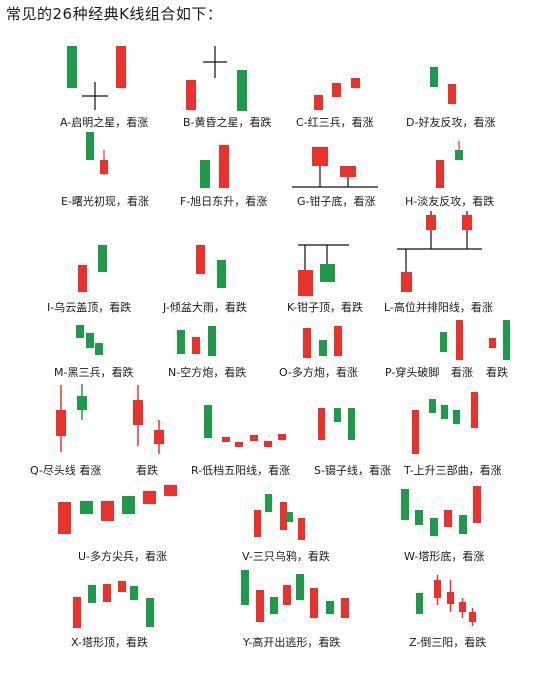 This screenshot has height=677, width=554. Describe the element at coordinates (447, 612) in the screenshot. I see `pattern-Z: Z-倒三阳，看跌` at that location.